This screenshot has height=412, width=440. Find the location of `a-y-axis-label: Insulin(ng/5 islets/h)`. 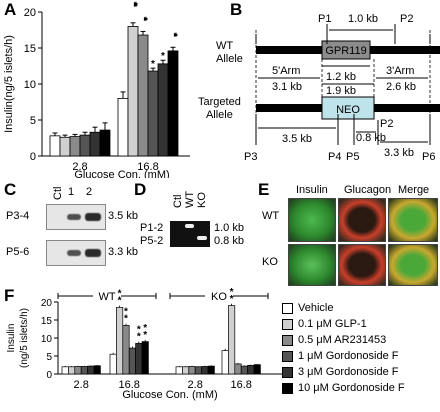

a-y-axis-label: Insulin(ng/5 islets/h) is located at coordinates (9, 84).